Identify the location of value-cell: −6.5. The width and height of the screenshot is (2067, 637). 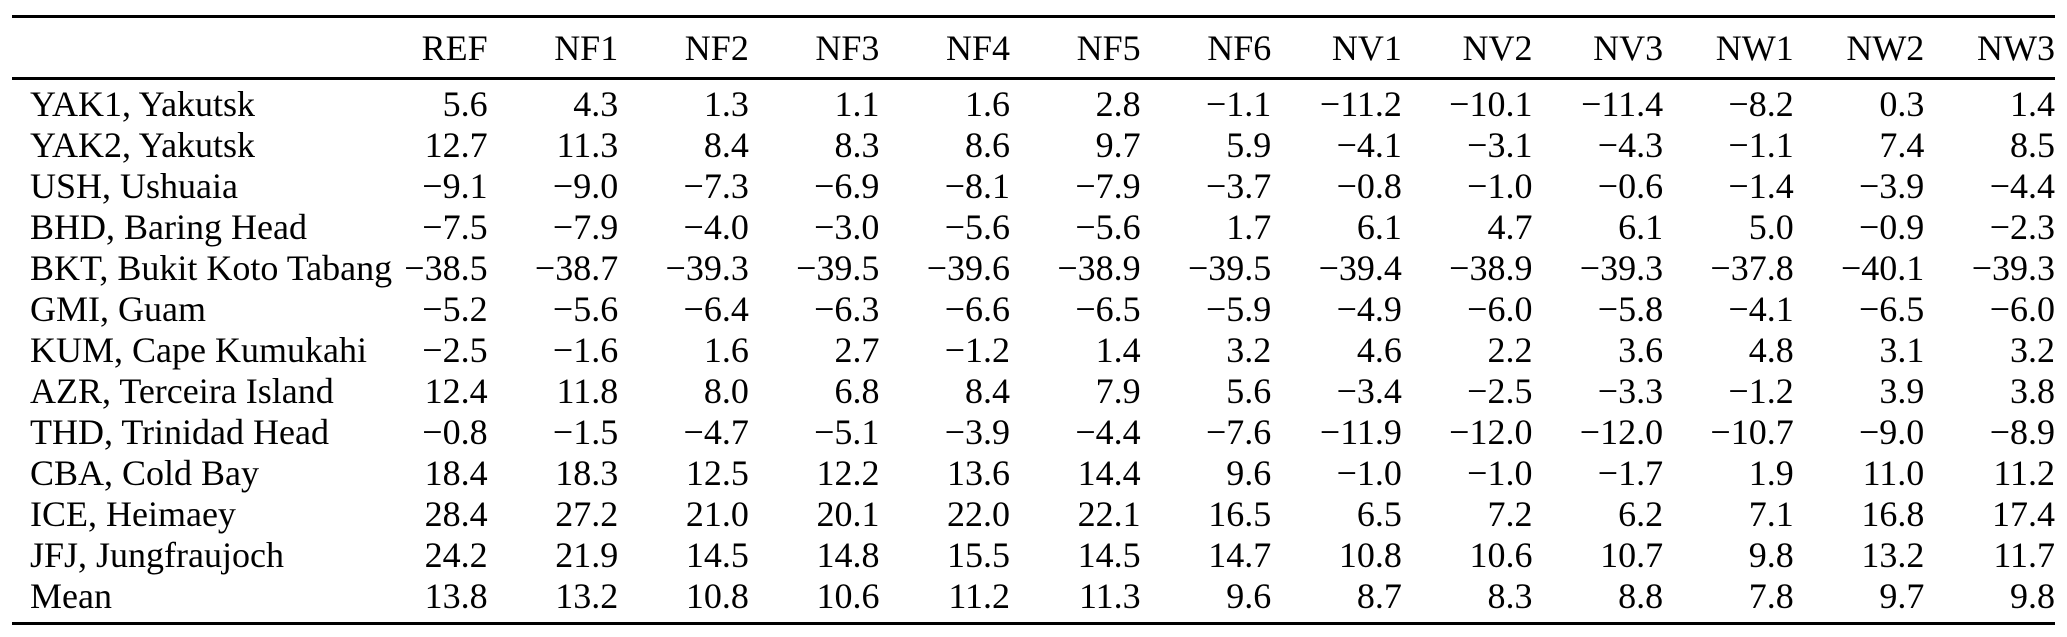
(1108, 309).